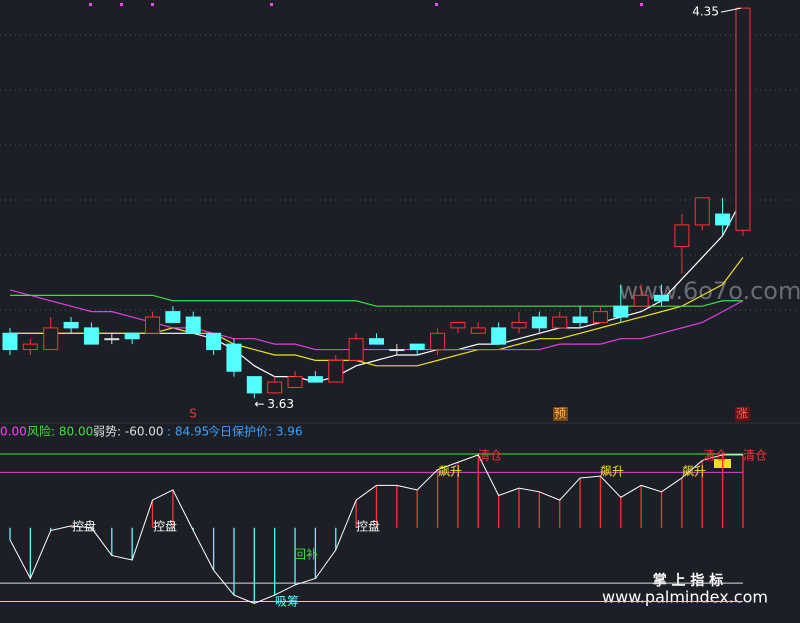 The image size is (800, 623). I want to click on high-arrow, so click(731, 10).